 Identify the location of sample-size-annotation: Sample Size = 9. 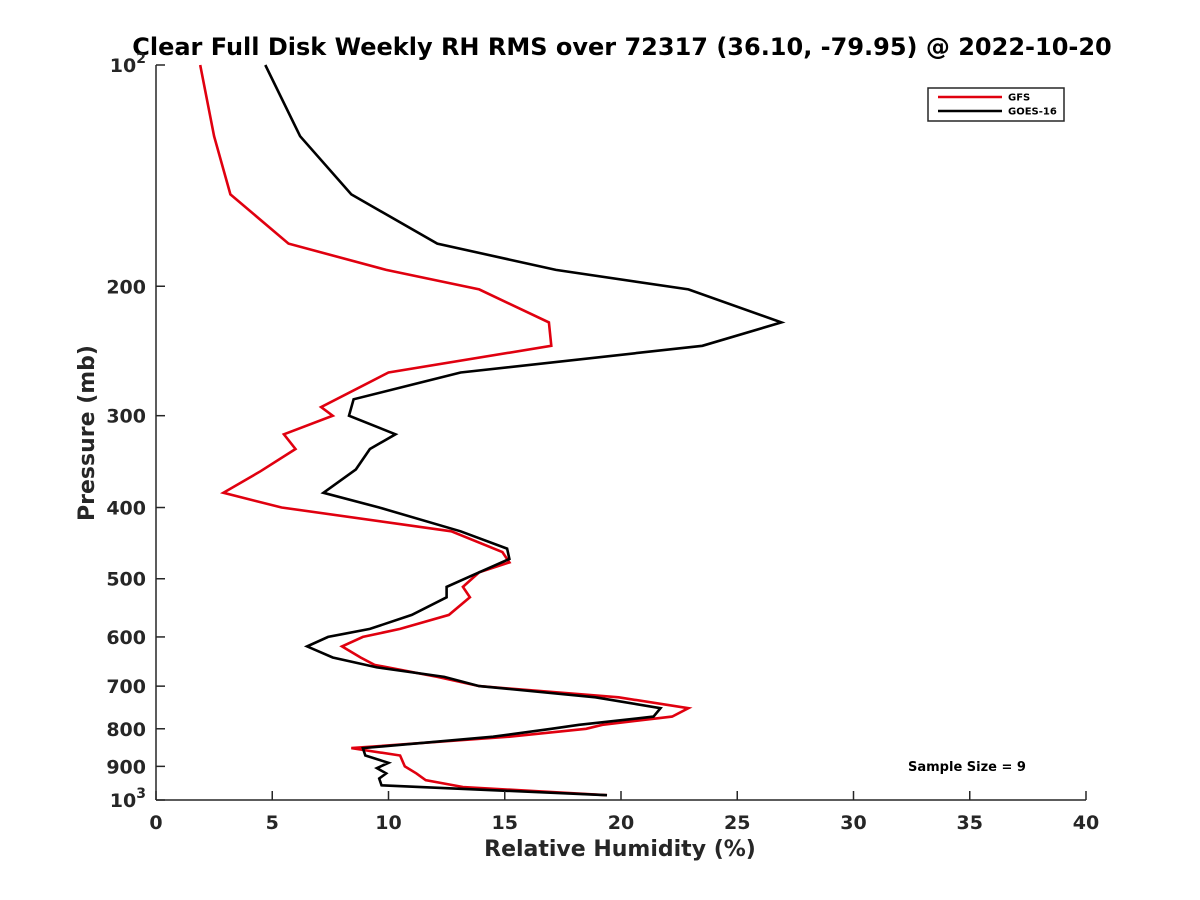
(967, 767).